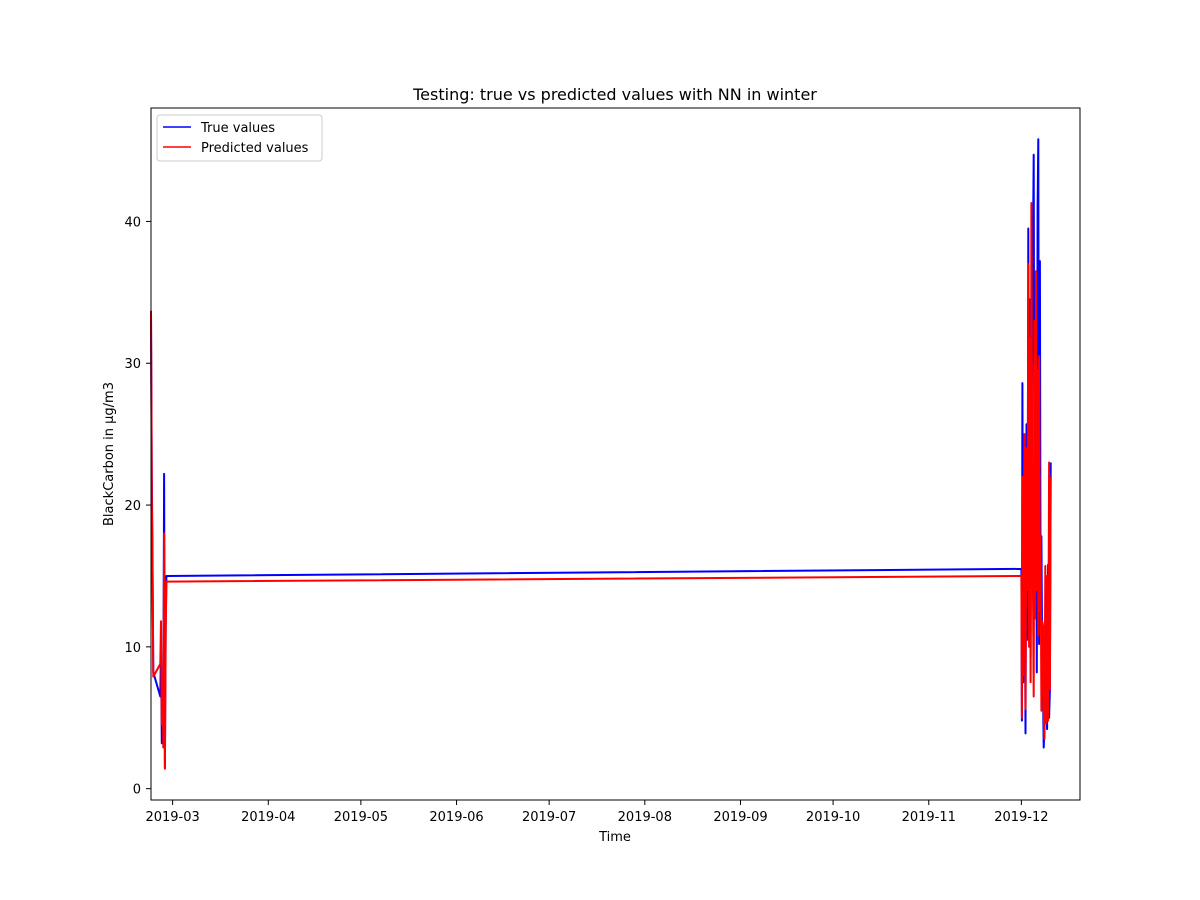 Image resolution: width=1200 pixels, height=900 pixels. I want to click on x-tick-label: 2019-05, so click(361, 817).